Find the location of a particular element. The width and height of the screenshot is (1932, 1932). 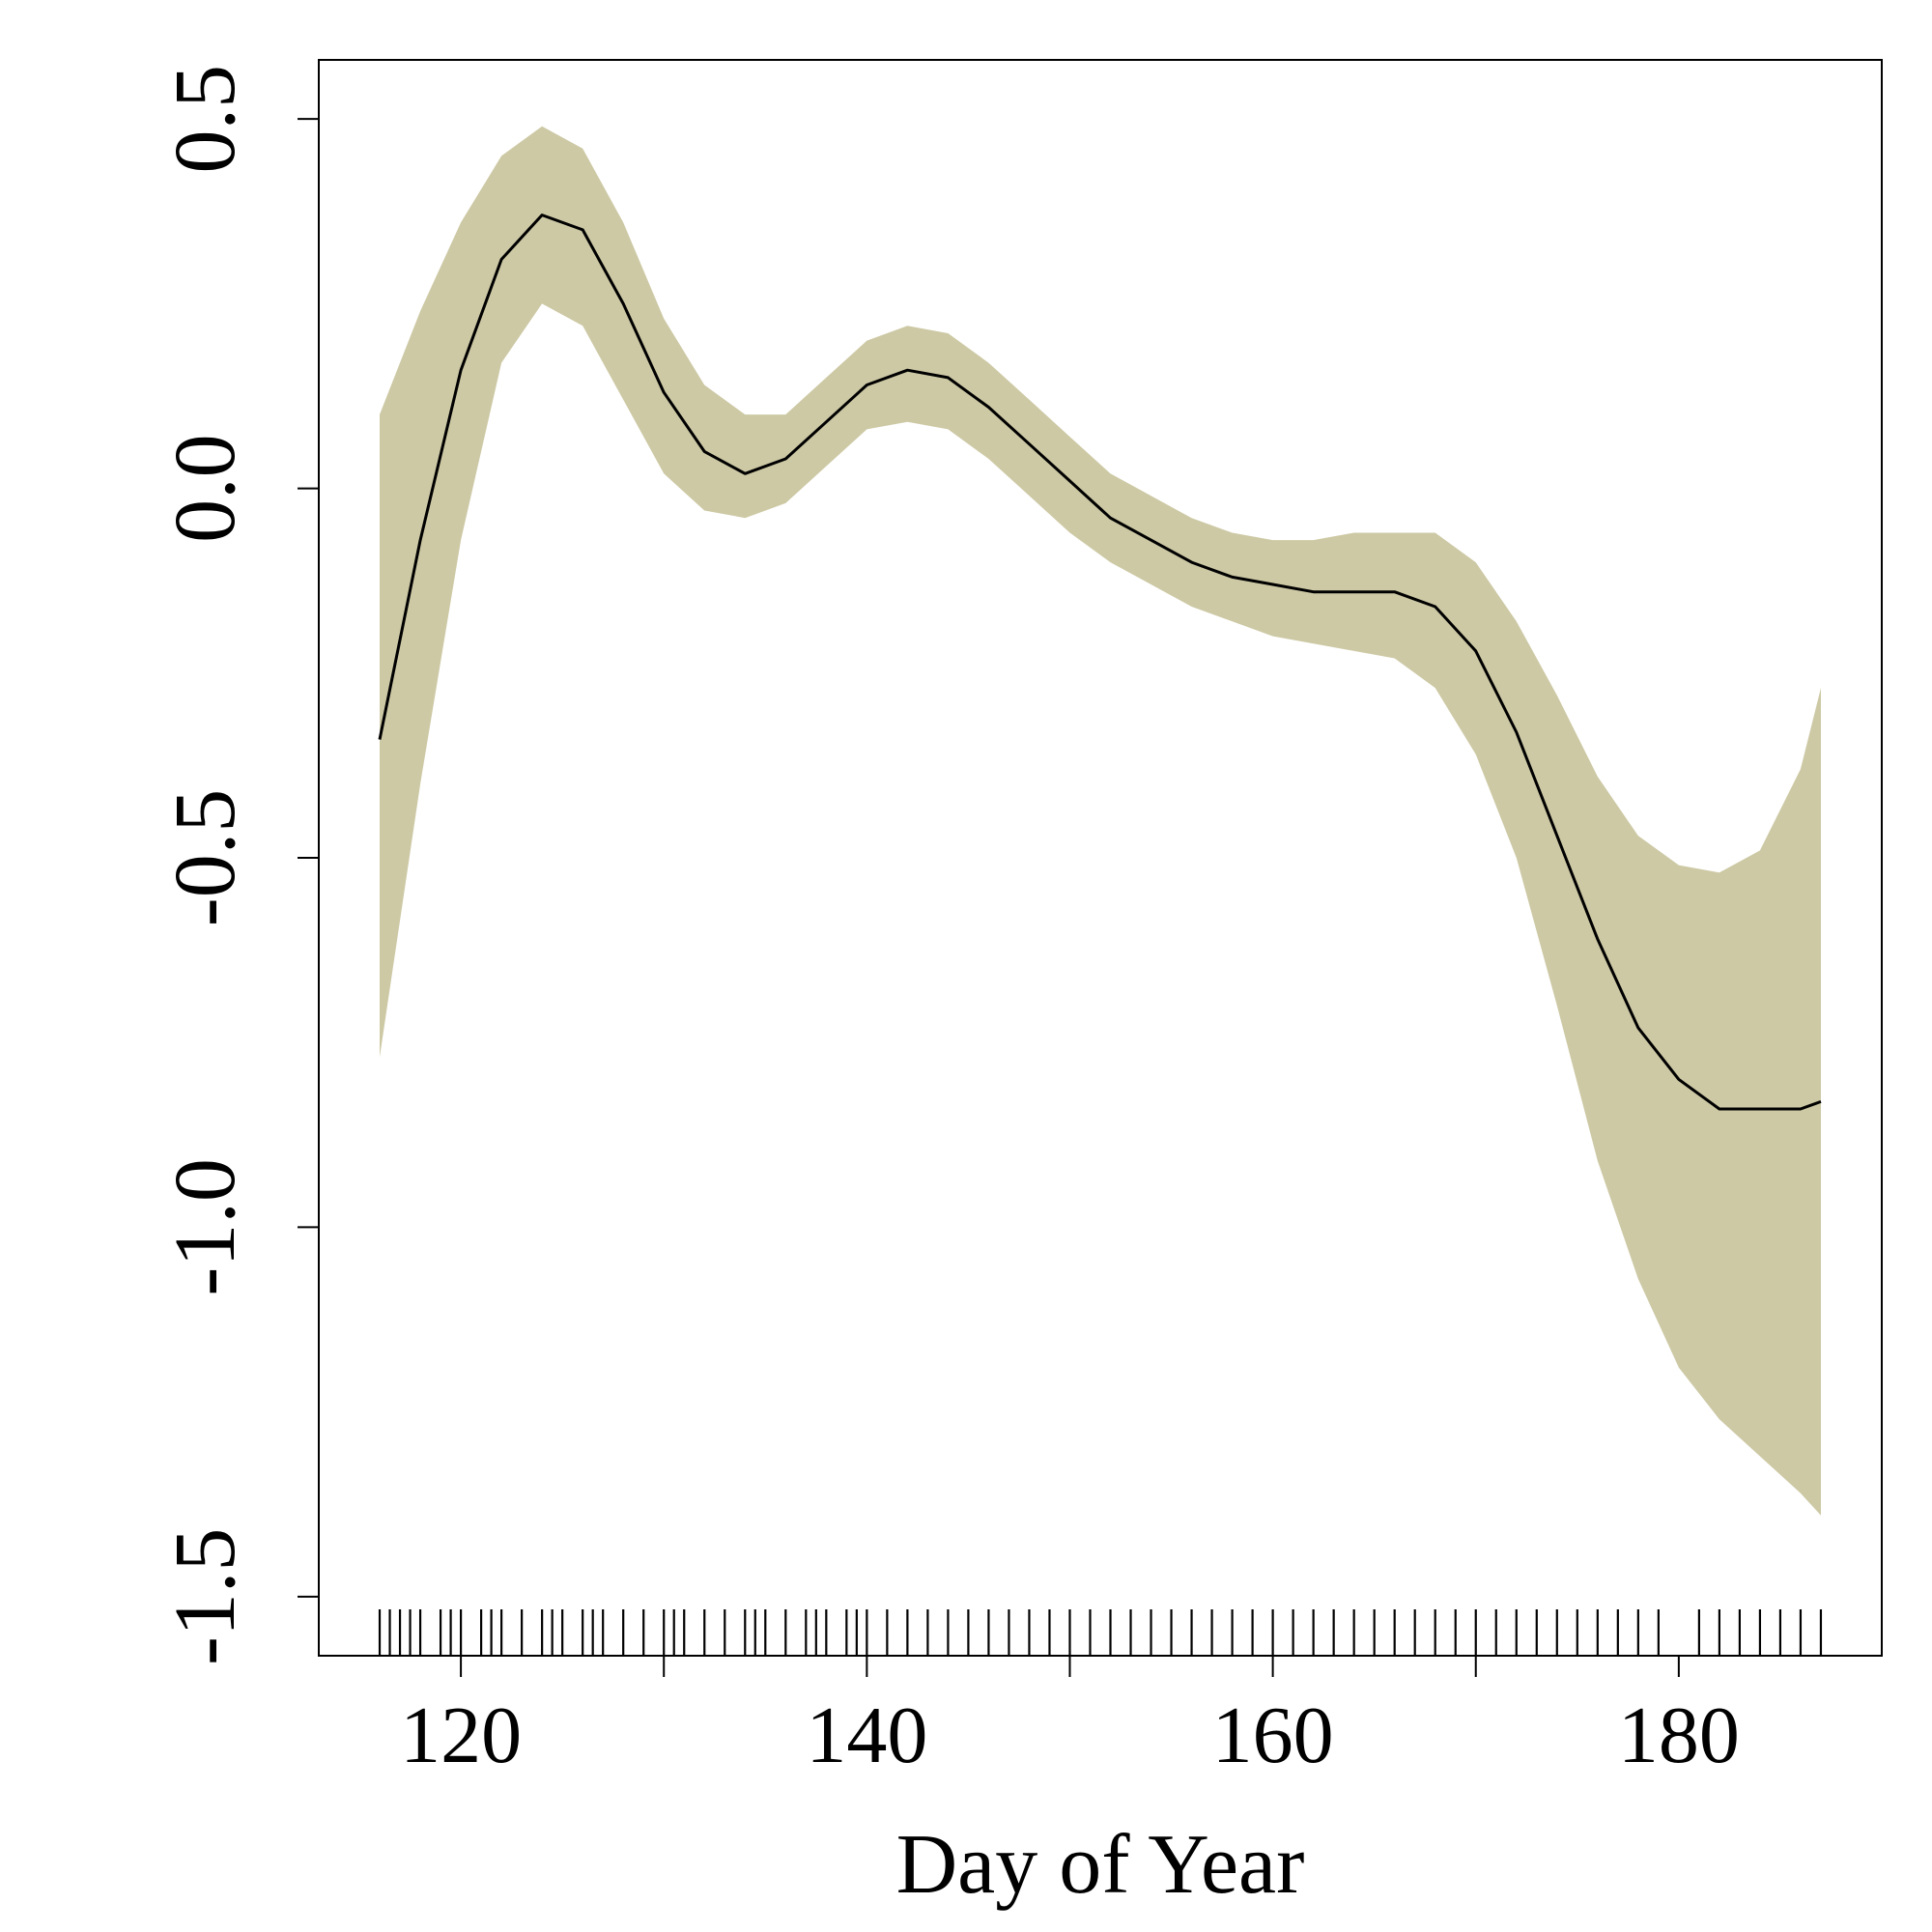

x-tick-label: 140 is located at coordinates (866, 1735).